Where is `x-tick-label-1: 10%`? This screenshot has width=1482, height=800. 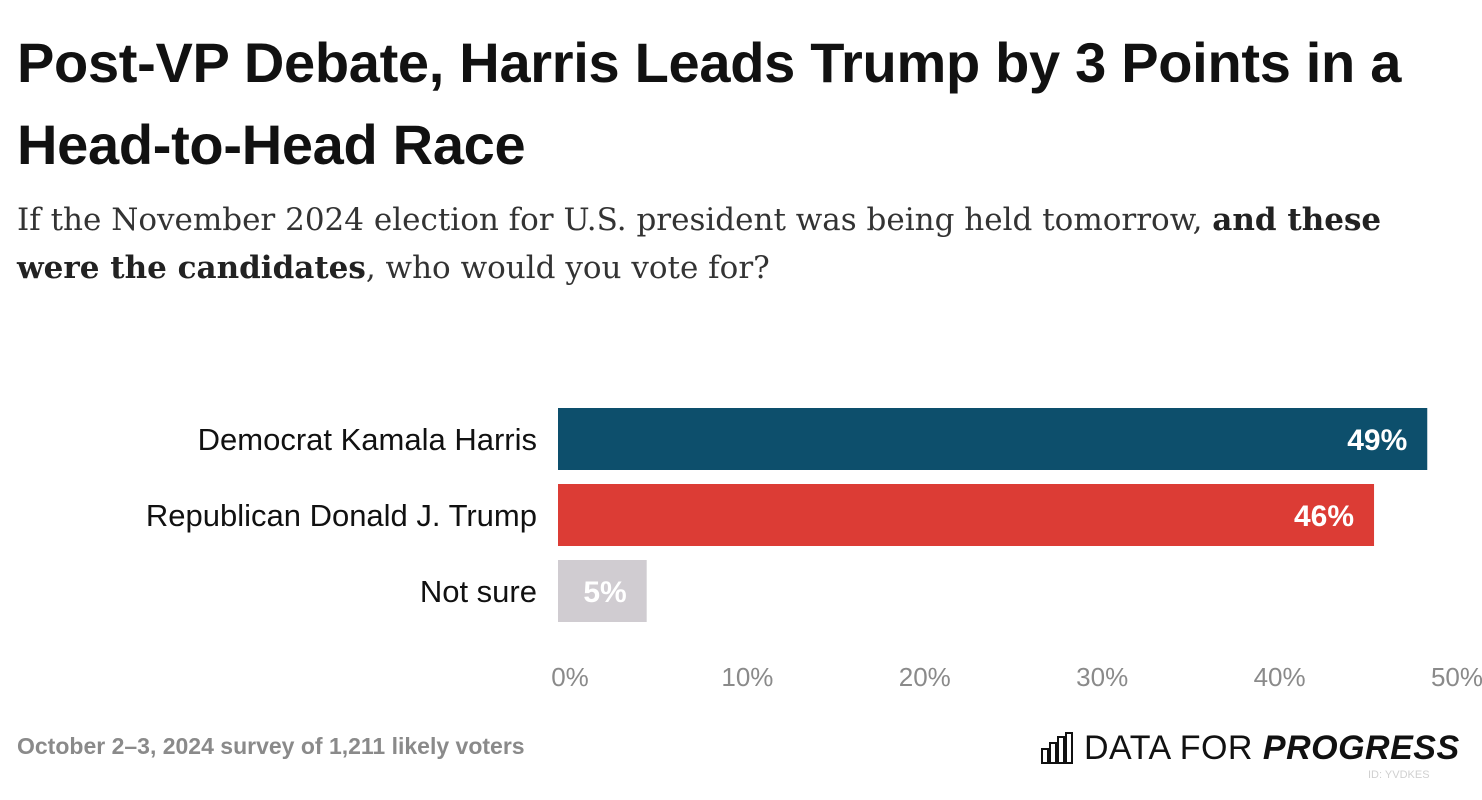
x-tick-label-1: 10% is located at coordinates (747, 677).